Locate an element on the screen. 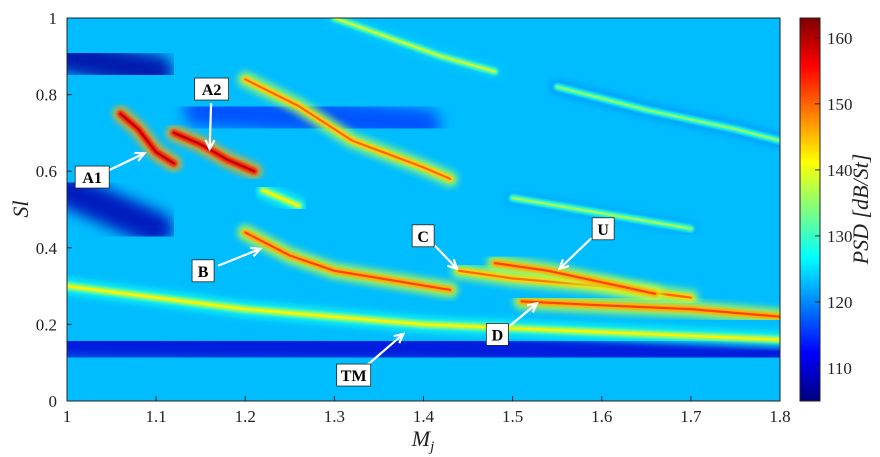 The height and width of the screenshot is (457, 880). x-tick-label: 1 is located at coordinates (67, 416).